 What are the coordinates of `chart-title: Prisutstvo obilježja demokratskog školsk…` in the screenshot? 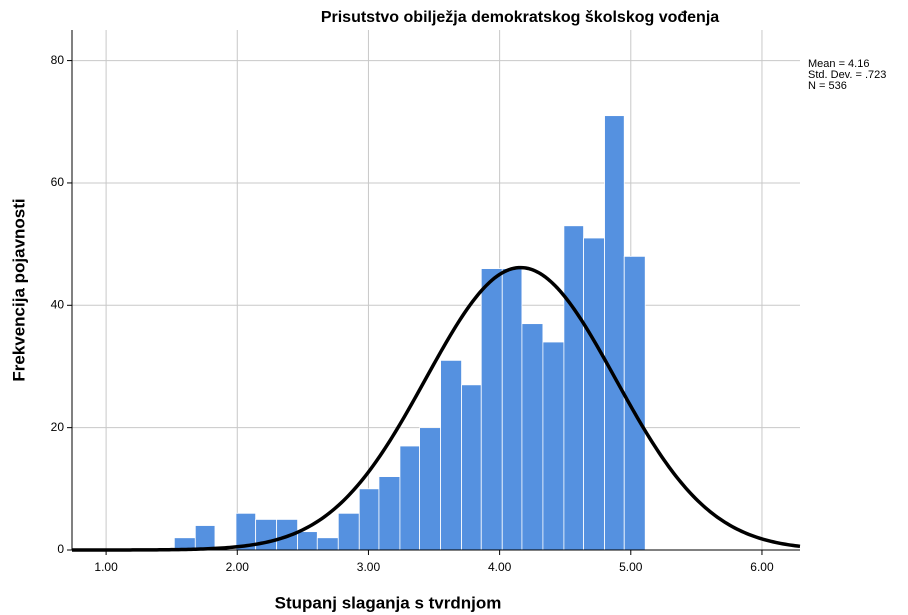 It's located at (520, 17).